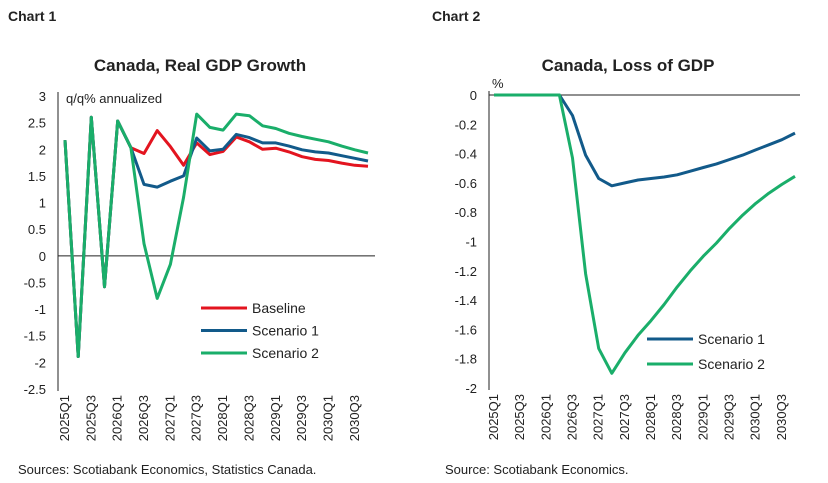 The image size is (828, 483). What do you see at coordinates (114, 98) in the screenshot?
I see `chart-1-y-axis-label: q/q% annualized` at bounding box center [114, 98].